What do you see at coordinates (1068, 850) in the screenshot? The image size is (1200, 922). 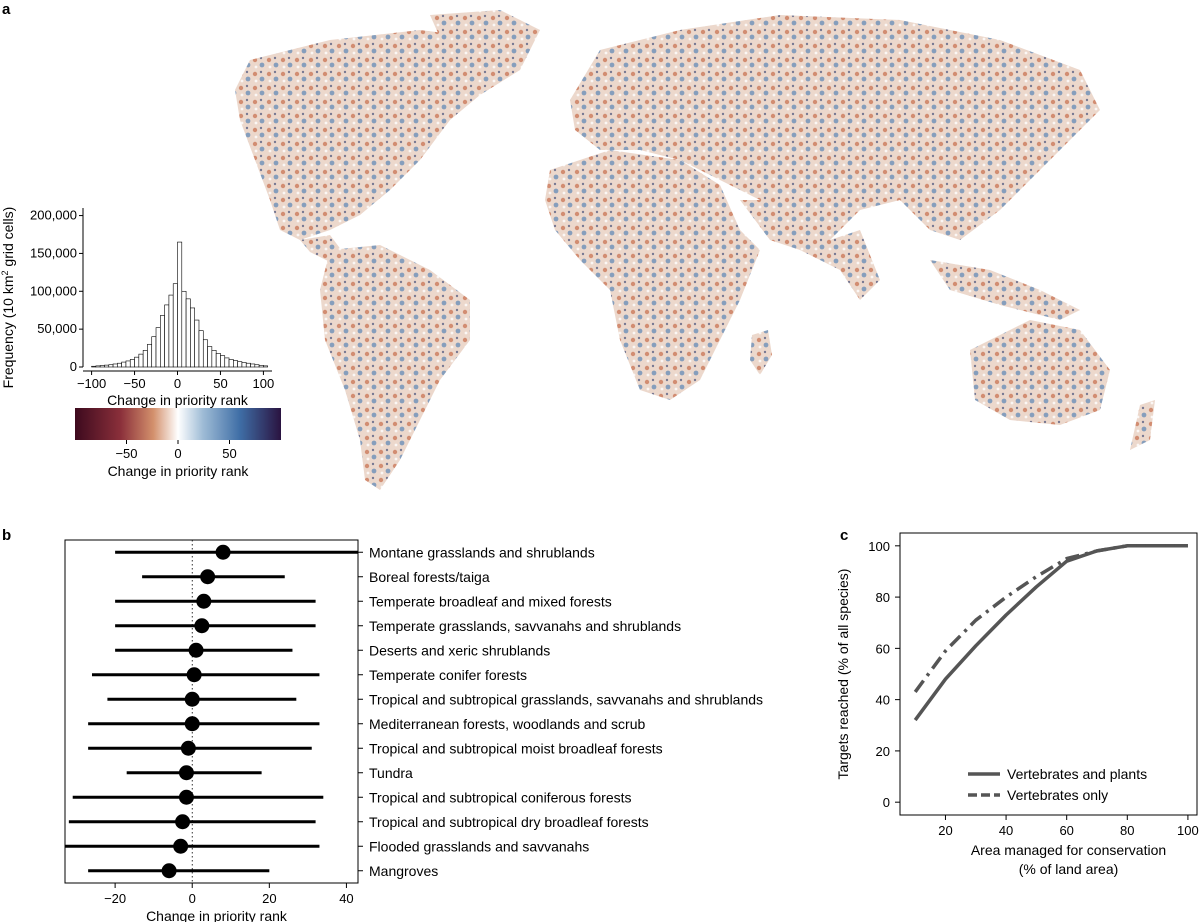 I see `line-x-axis-label-line1: Area managed for conservation` at bounding box center [1068, 850].